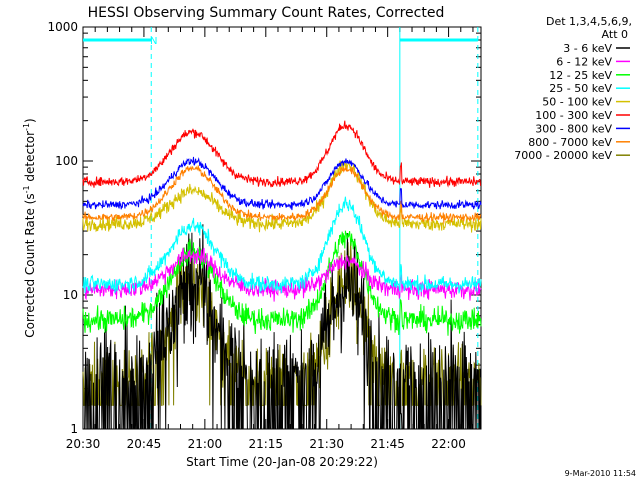 This screenshot has width=640, height=480. I want to click on y-tick-label: 1000, so click(62, 27).